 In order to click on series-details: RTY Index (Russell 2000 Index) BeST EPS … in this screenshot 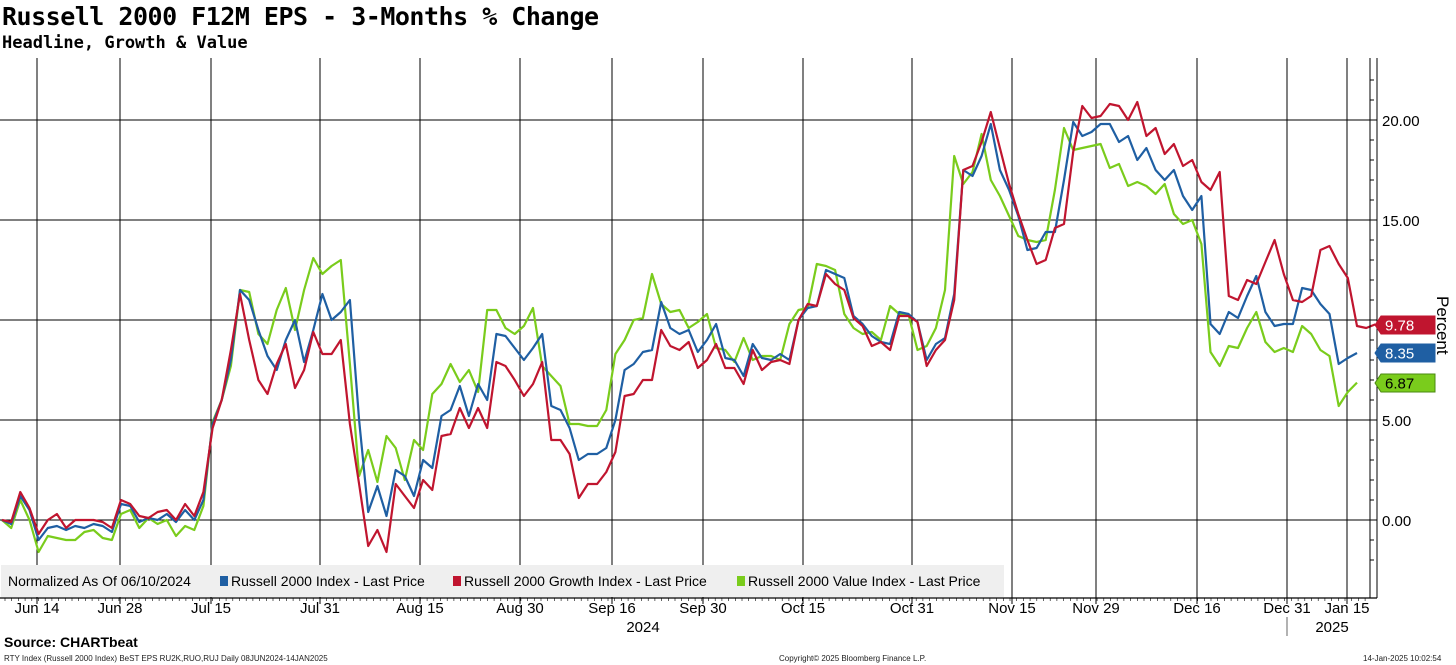, I will do `click(166, 658)`.